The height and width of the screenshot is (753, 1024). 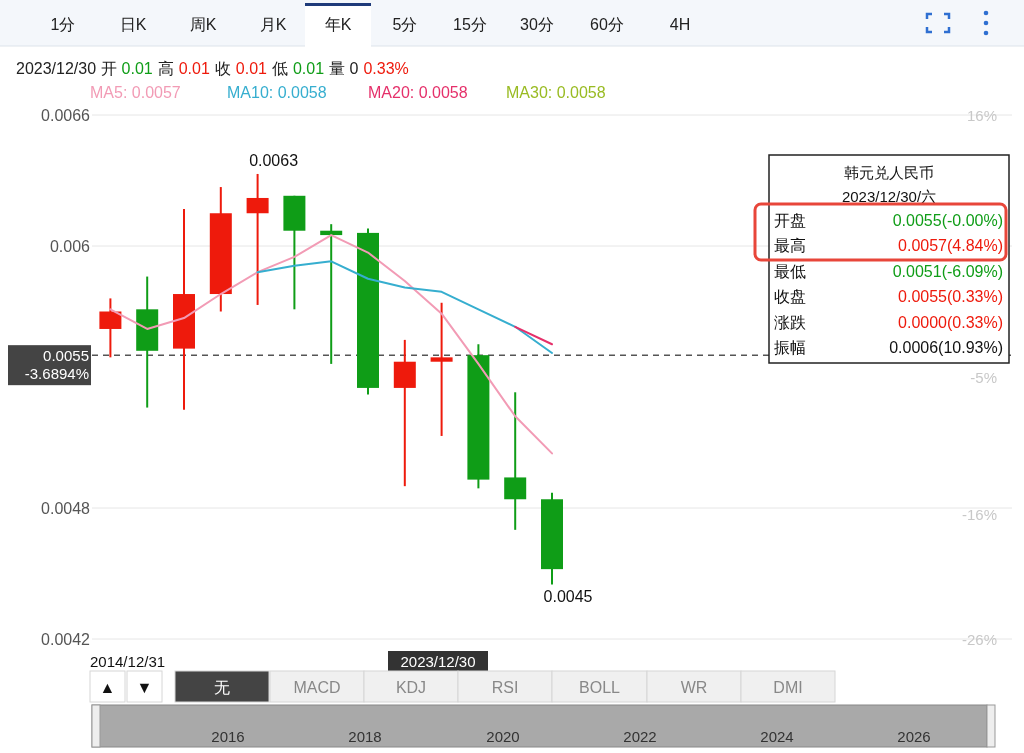 What do you see at coordinates (418, 92) in the screenshot?
I see `text: MA20: 0.0058` at bounding box center [418, 92].